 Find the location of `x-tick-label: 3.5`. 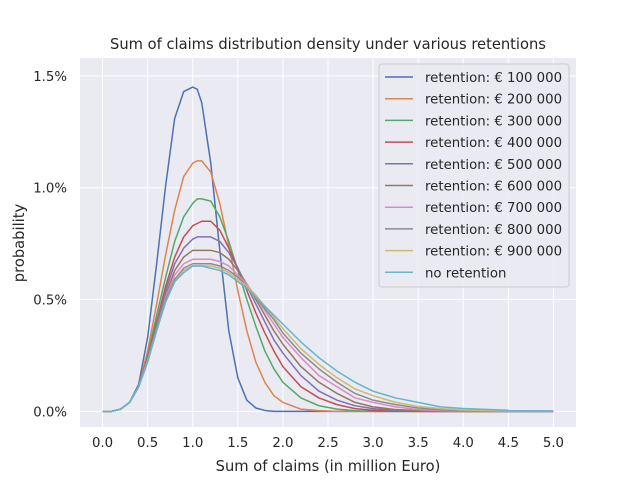

x-tick-label: 3.5 is located at coordinates (418, 443).